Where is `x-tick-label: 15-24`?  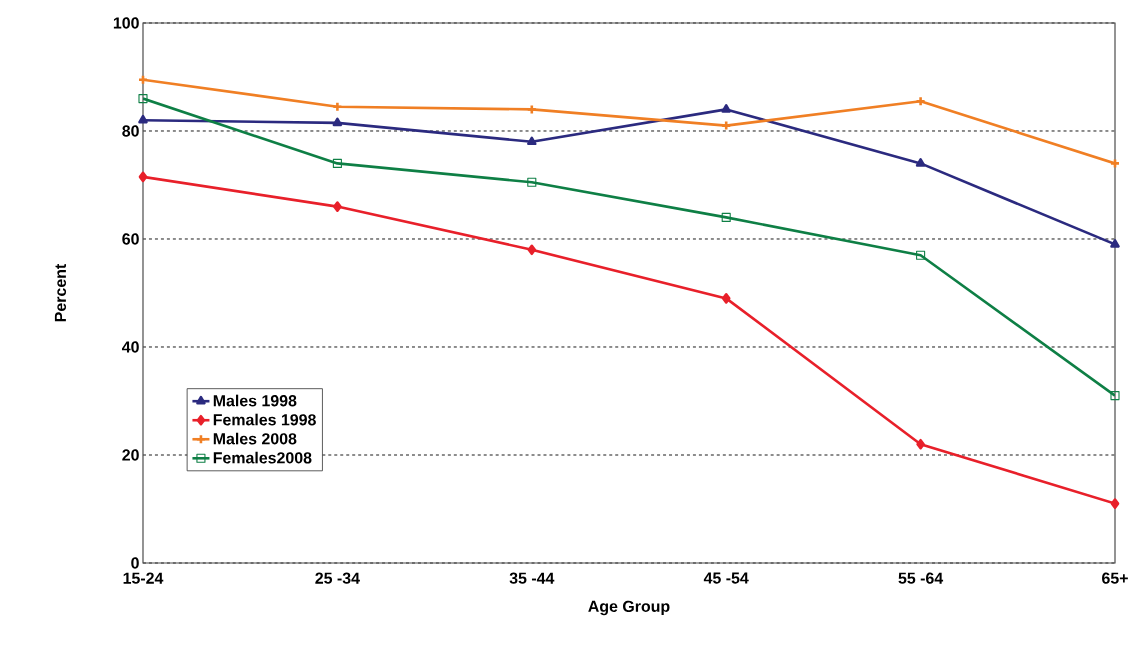 x-tick-label: 15-24 is located at coordinates (143, 578).